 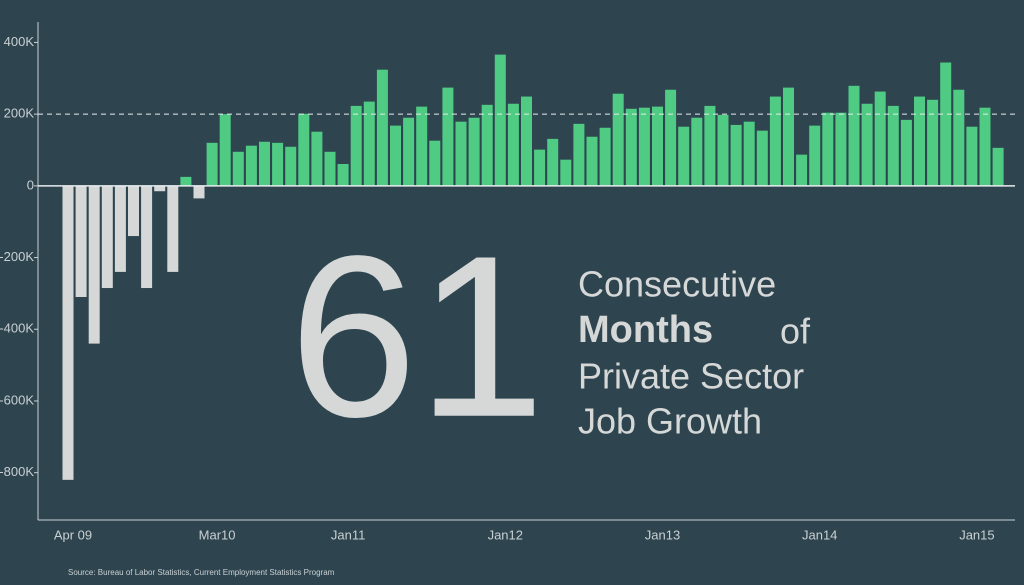 I want to click on x-tick-label: Jan14, so click(x=819, y=534).